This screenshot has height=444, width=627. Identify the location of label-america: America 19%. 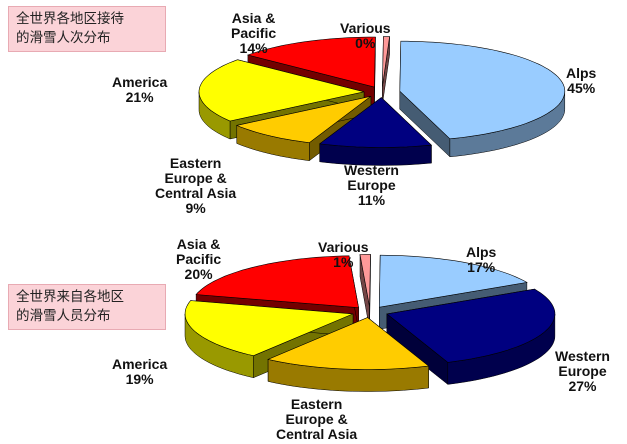
(139, 372).